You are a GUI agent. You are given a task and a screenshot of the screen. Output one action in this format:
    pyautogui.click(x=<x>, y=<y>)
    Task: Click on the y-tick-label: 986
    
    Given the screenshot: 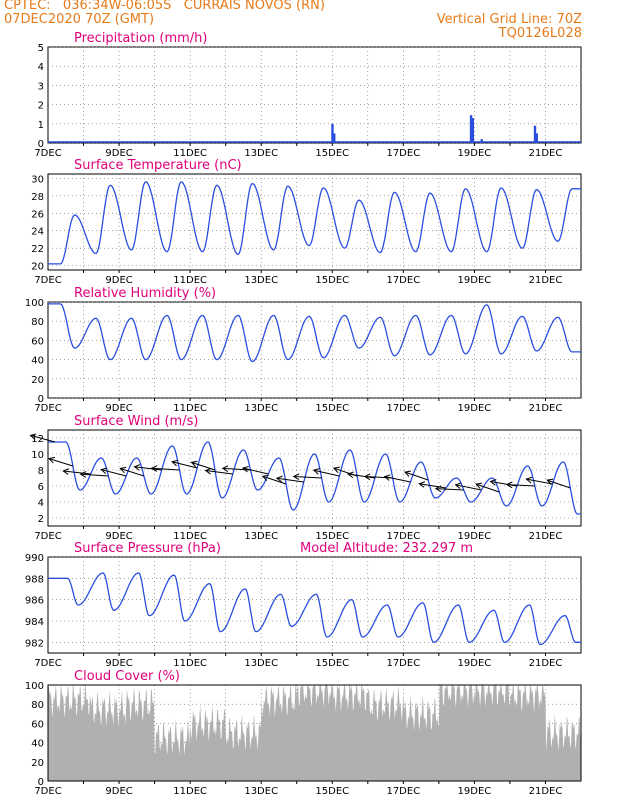 What is the action you would take?
    pyautogui.click(x=34, y=601)
    